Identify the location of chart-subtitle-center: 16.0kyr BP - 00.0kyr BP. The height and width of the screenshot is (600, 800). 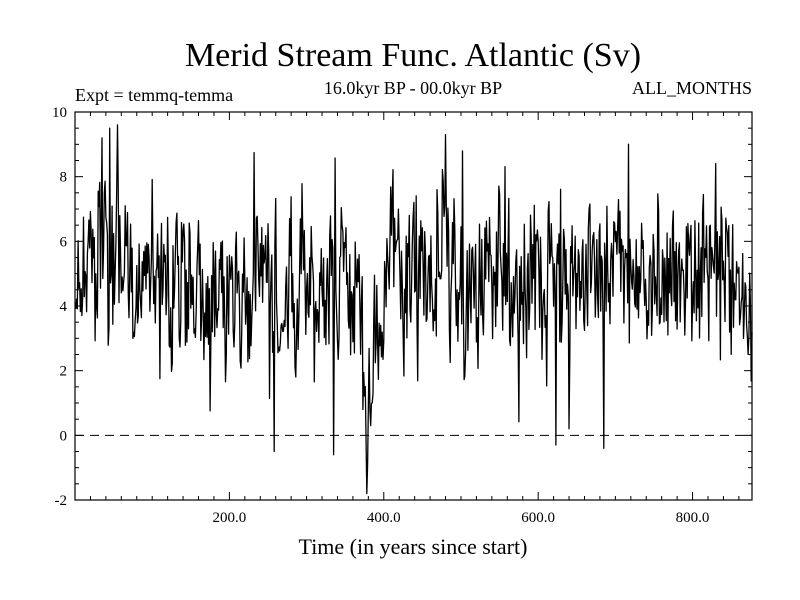
(413, 88).